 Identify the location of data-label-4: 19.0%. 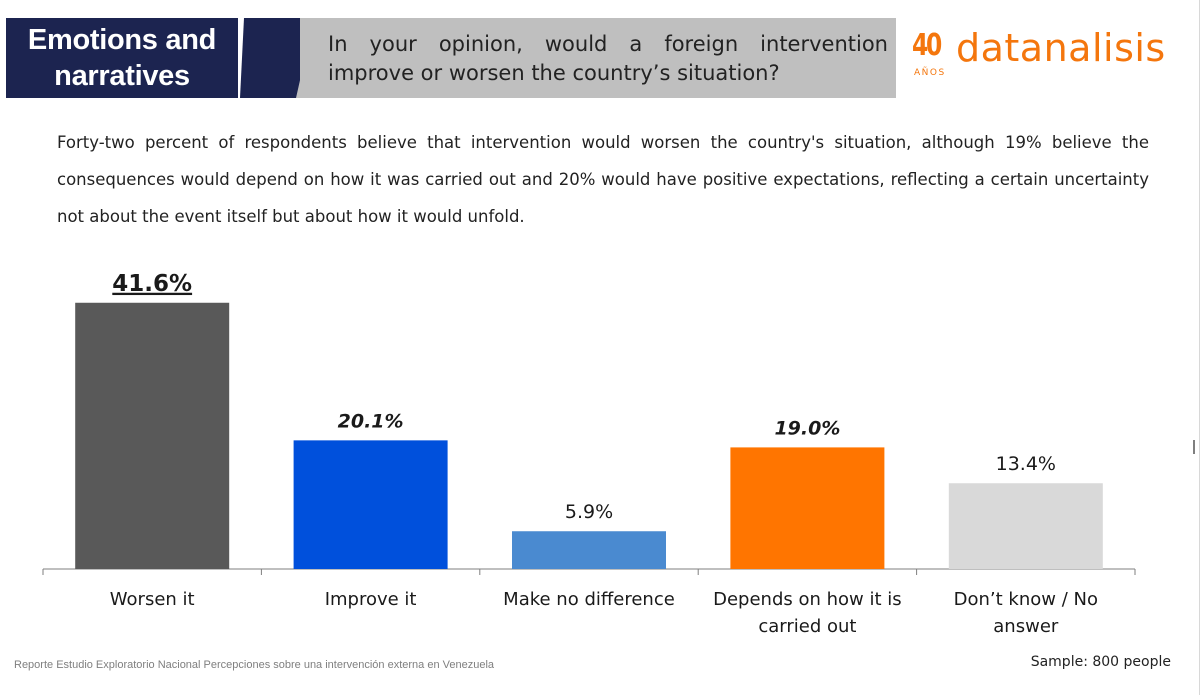
(807, 428).